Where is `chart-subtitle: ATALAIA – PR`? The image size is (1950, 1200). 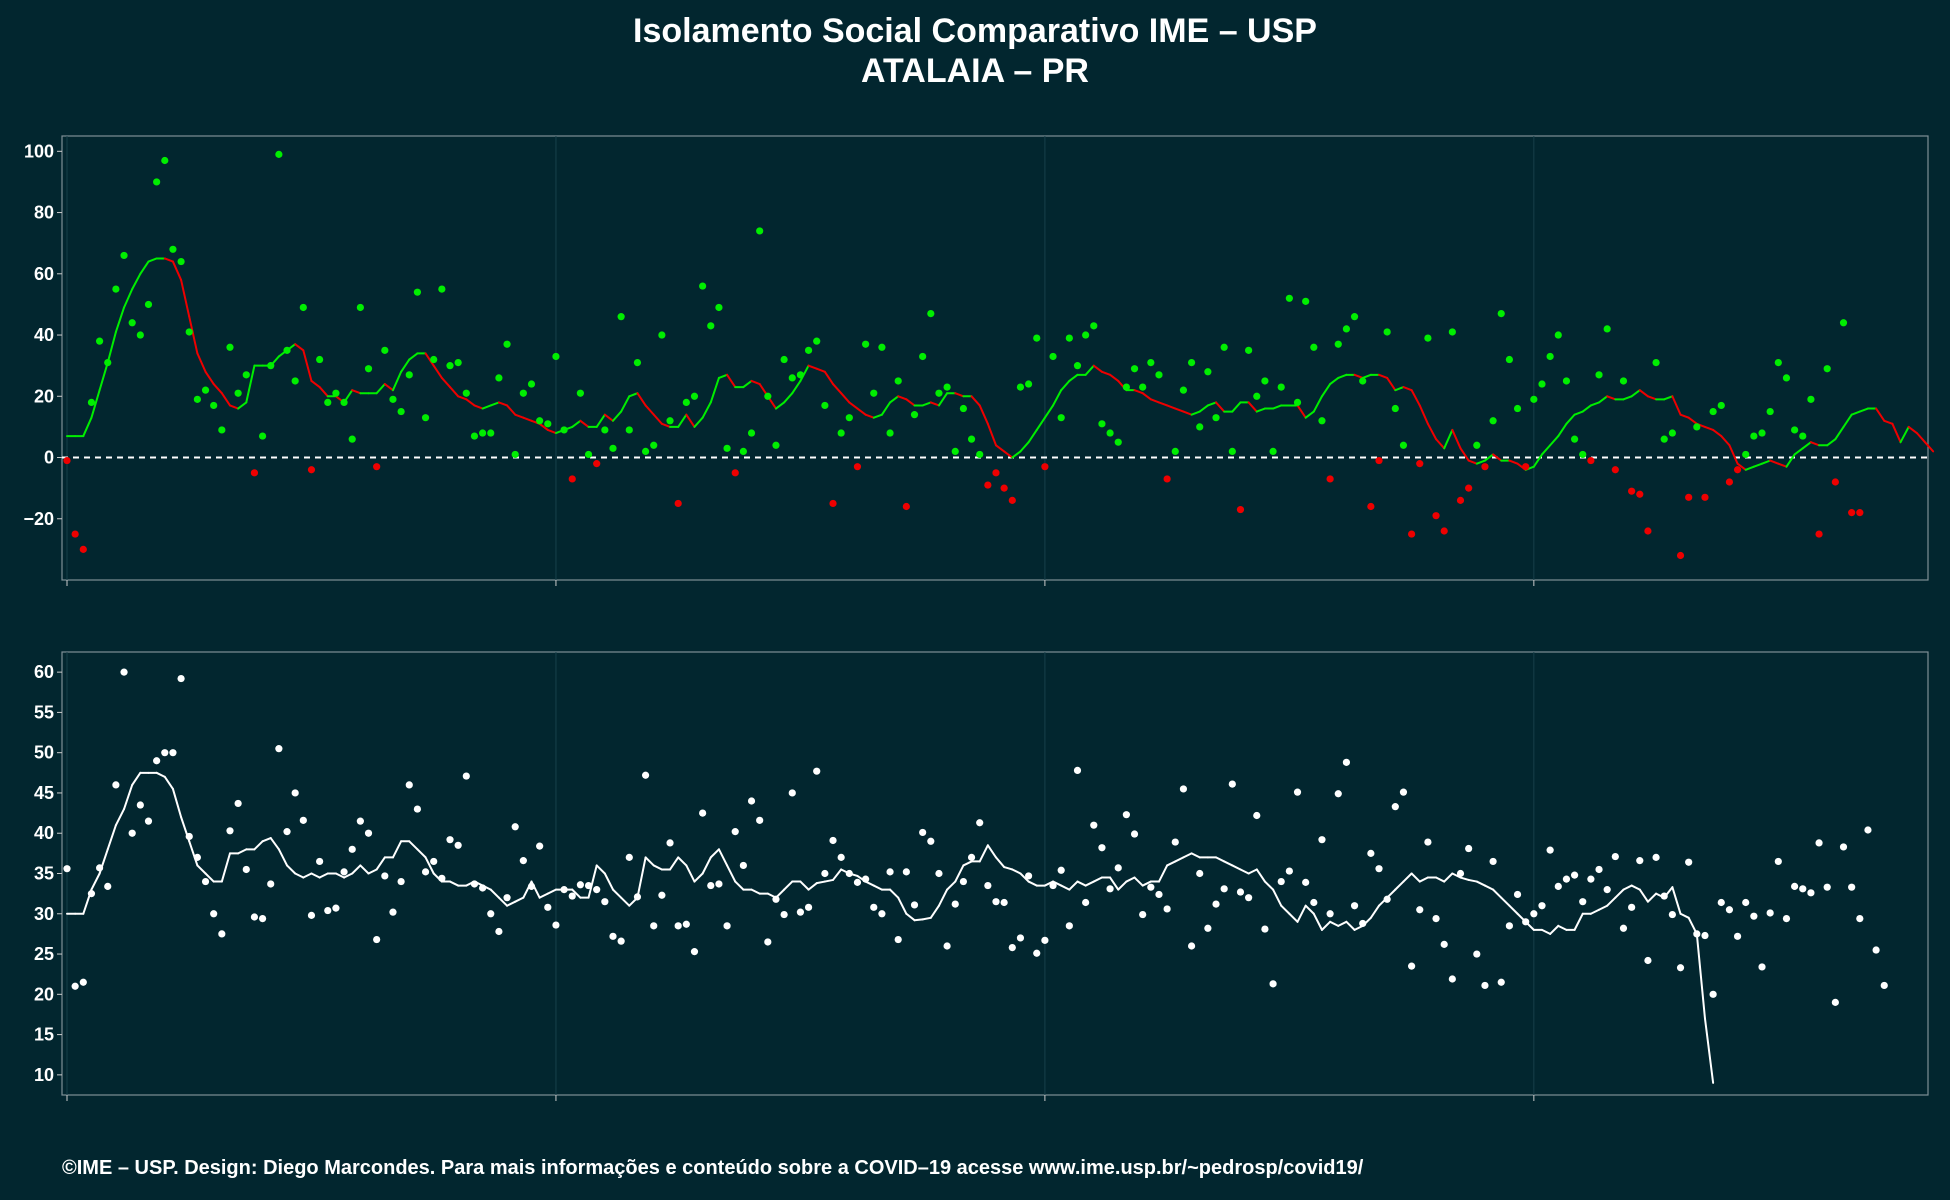
chart-subtitle: ATALAIA – PR is located at coordinates (975, 71).